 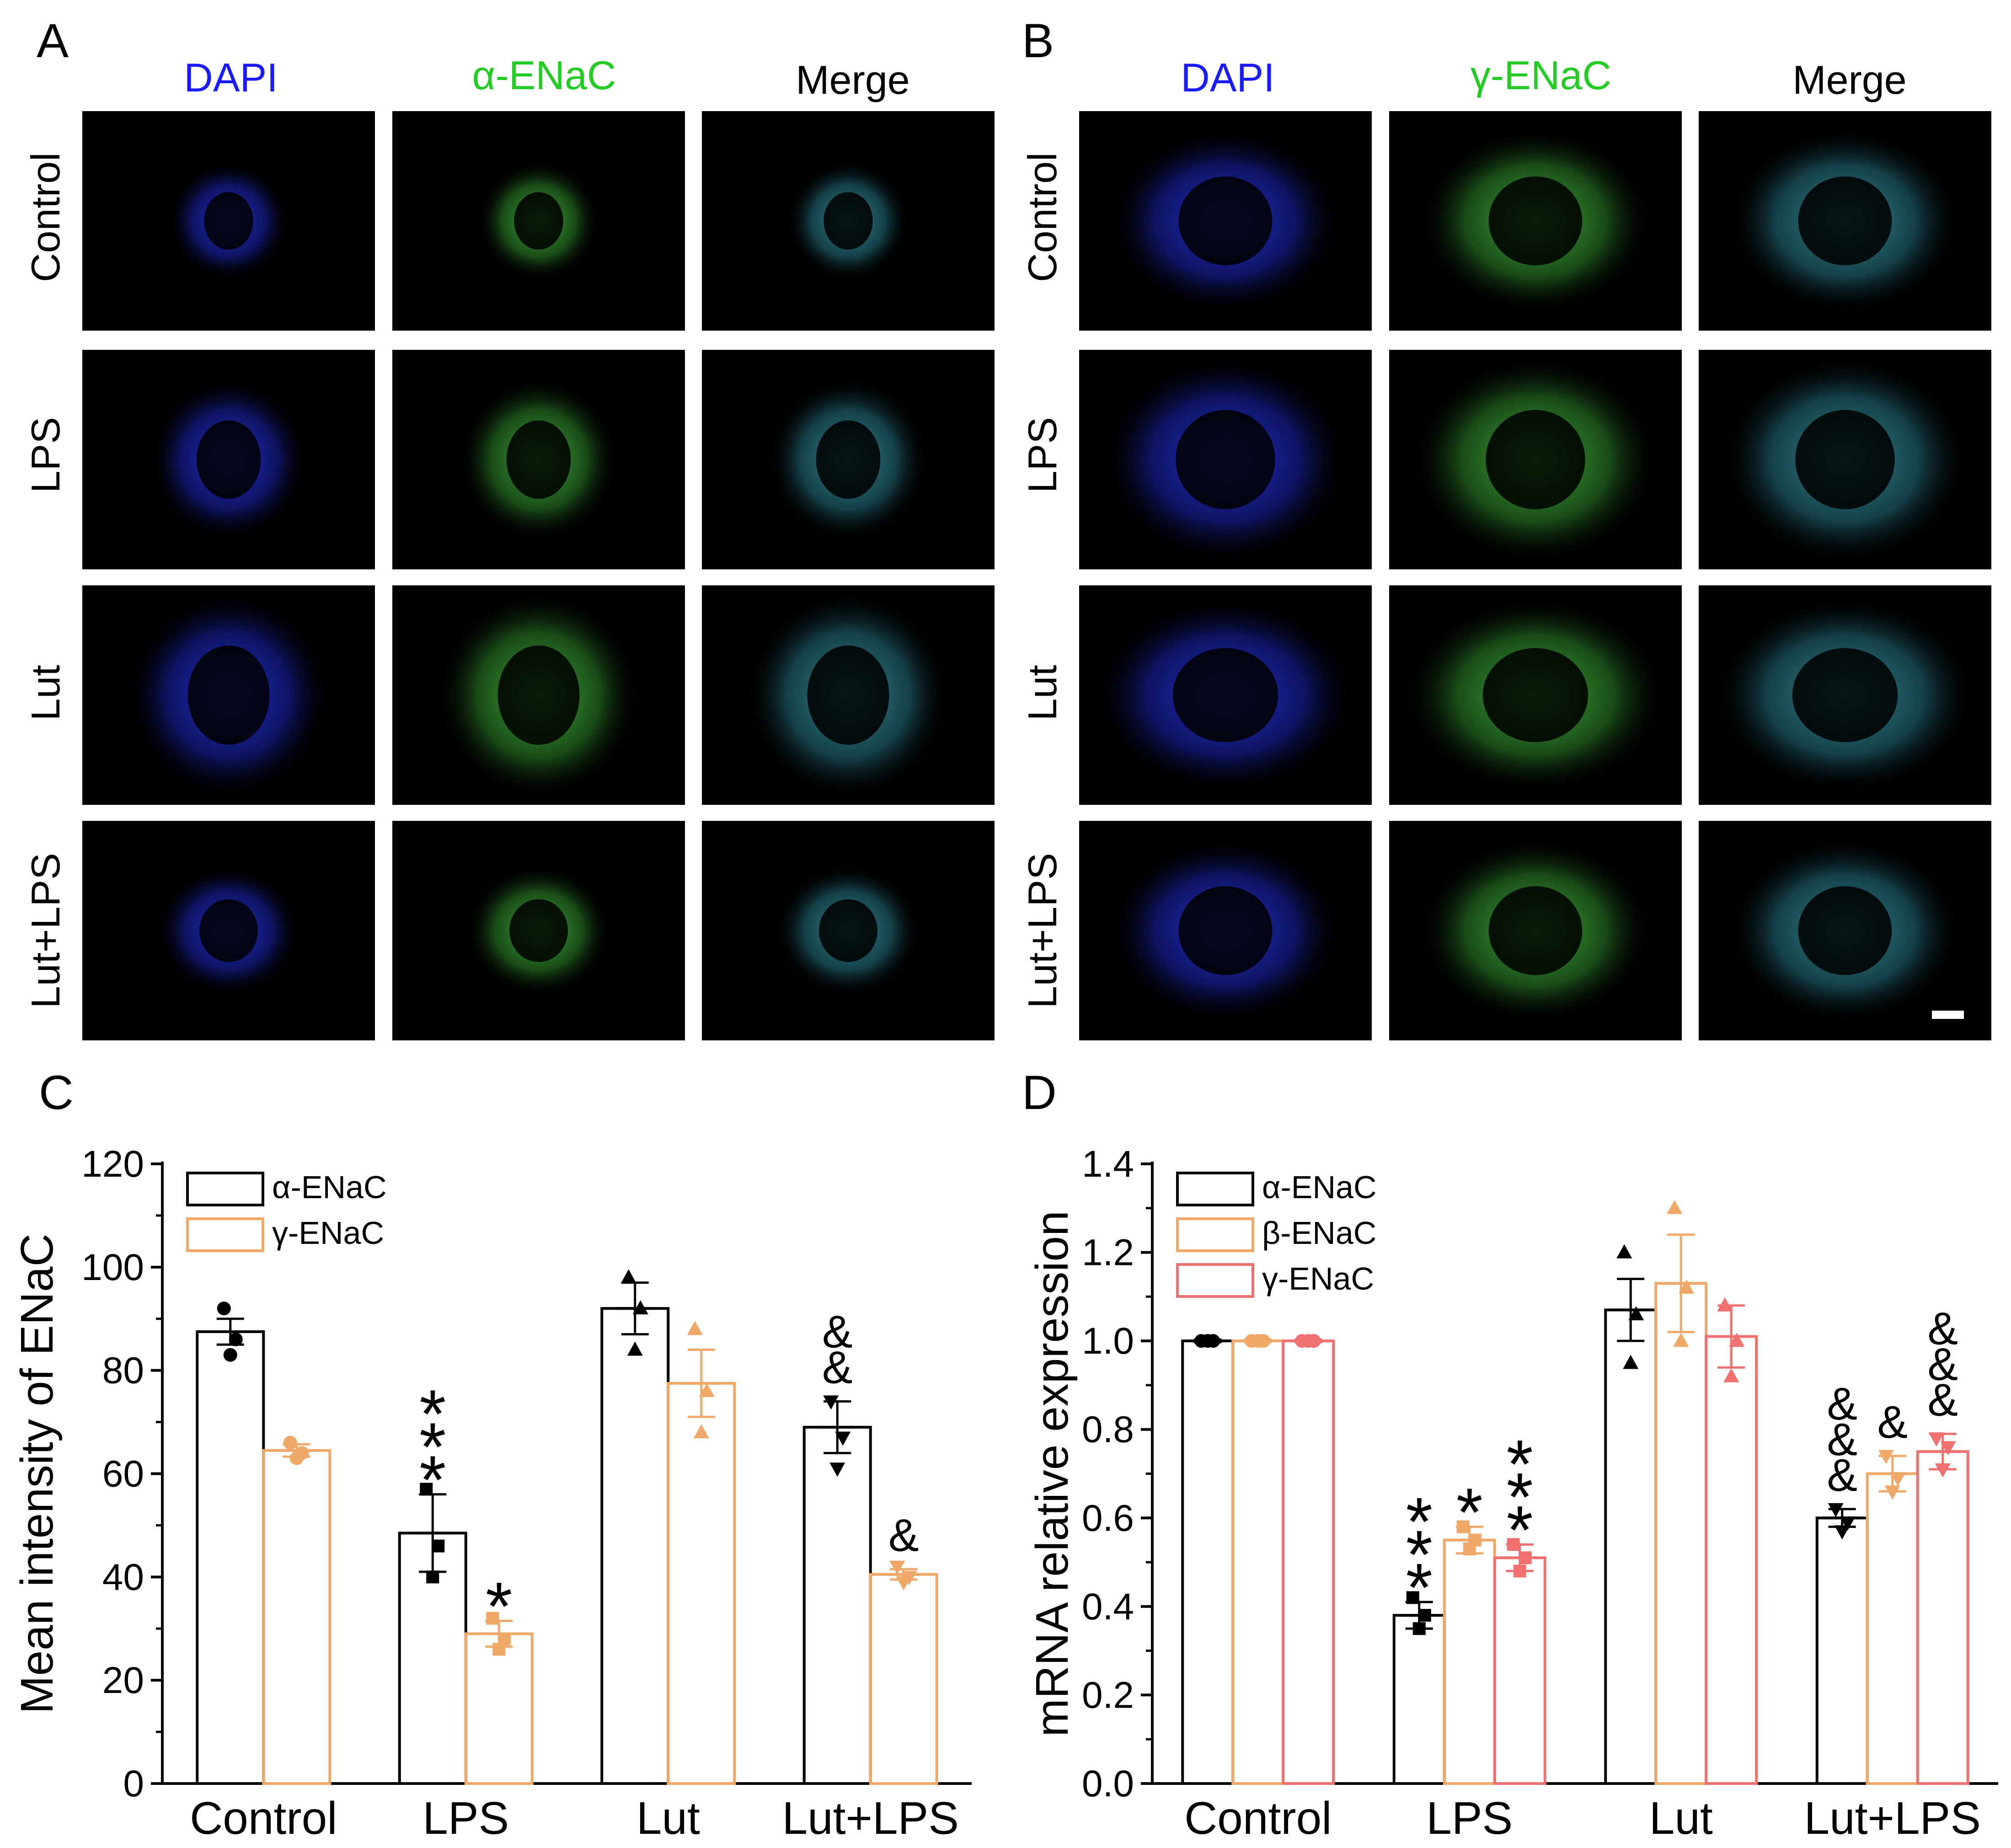 I want to click on y-tick-label: 0.2, so click(x=1108, y=1695).